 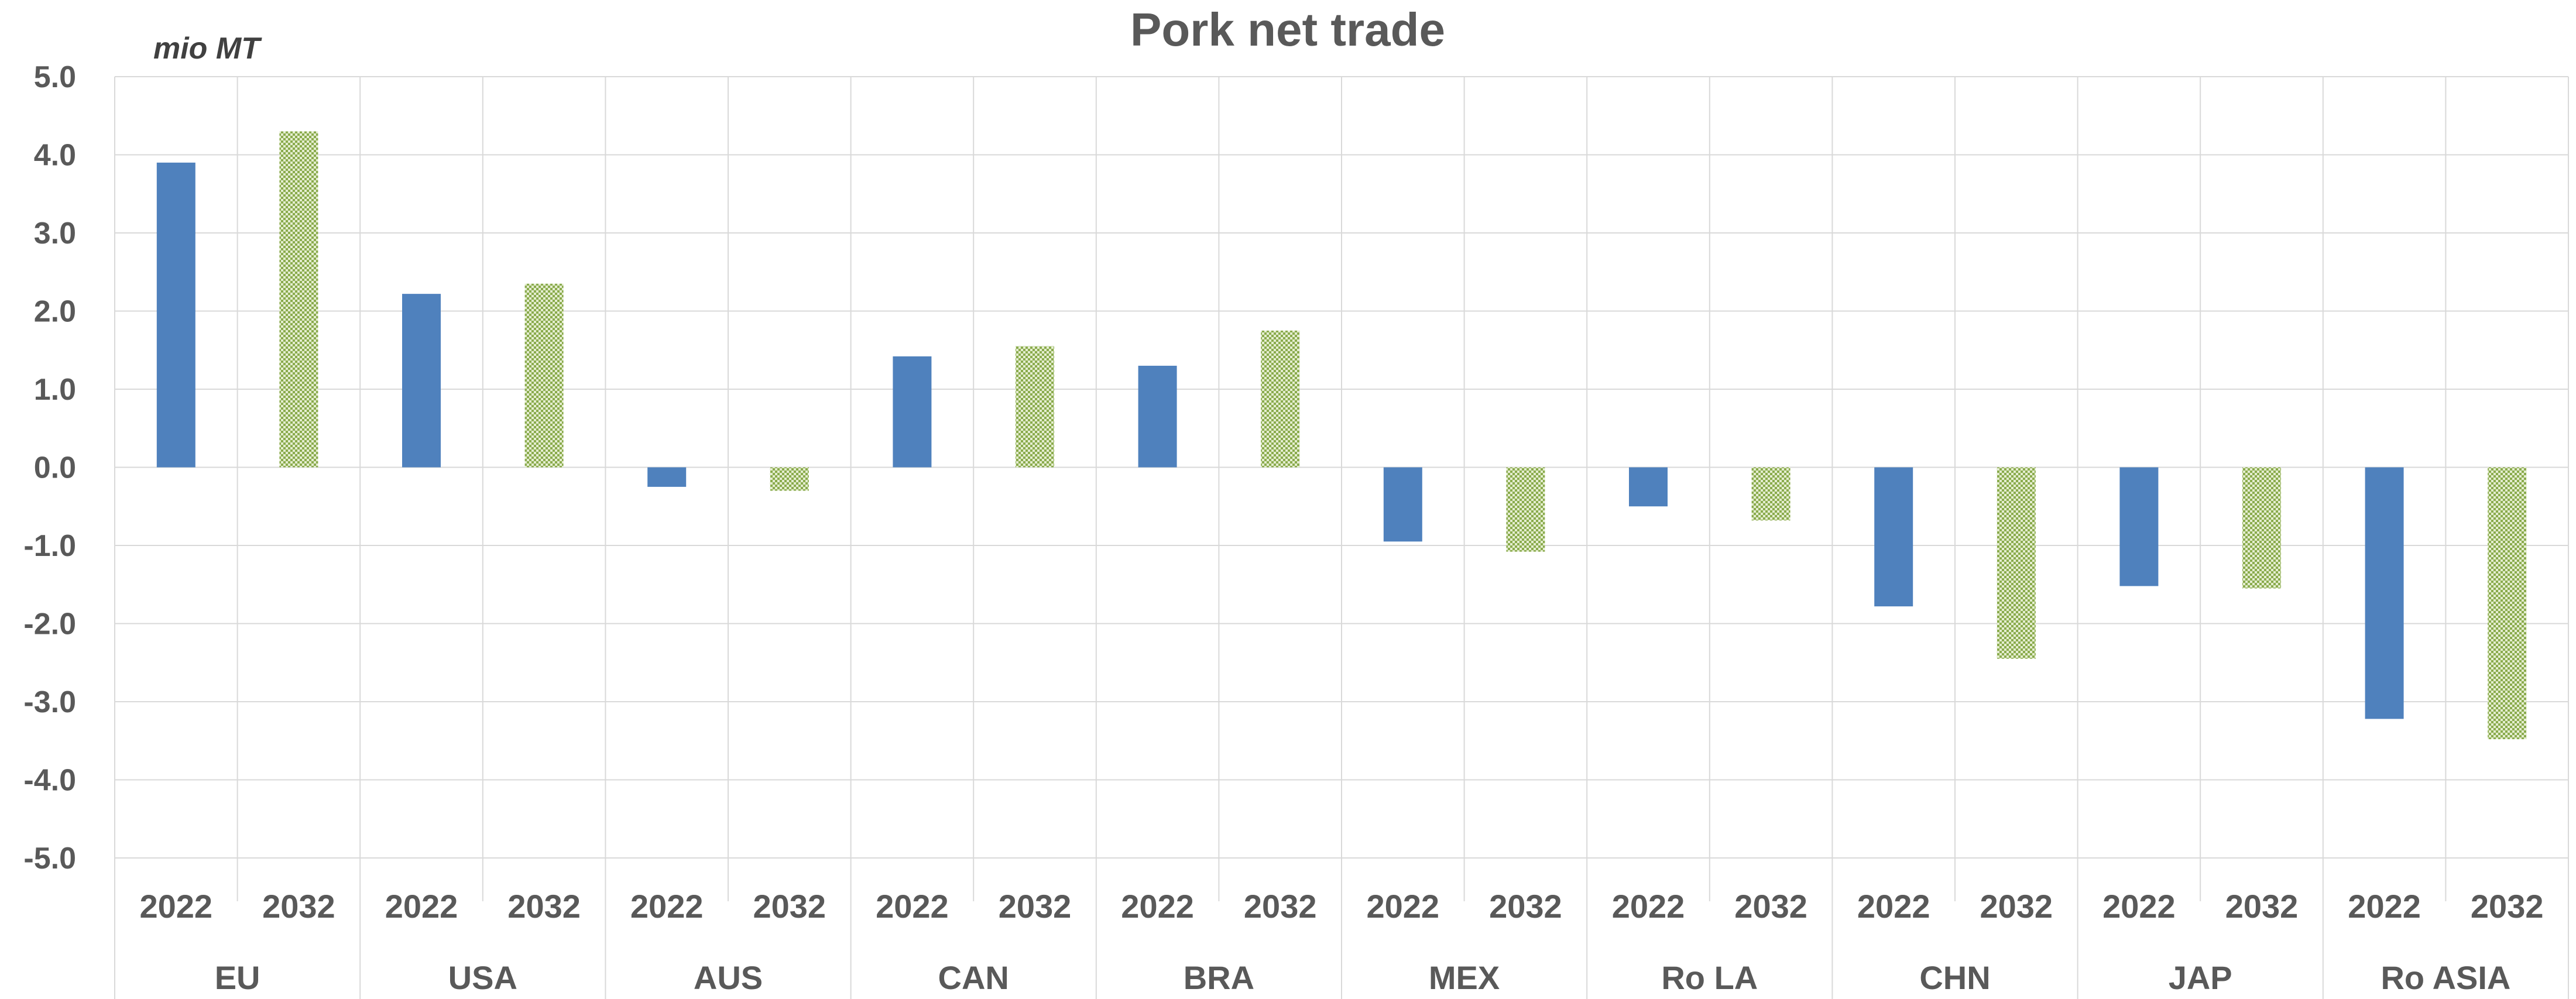 What do you see at coordinates (2200, 977) in the screenshot?
I see `x-region-label: JAP` at bounding box center [2200, 977].